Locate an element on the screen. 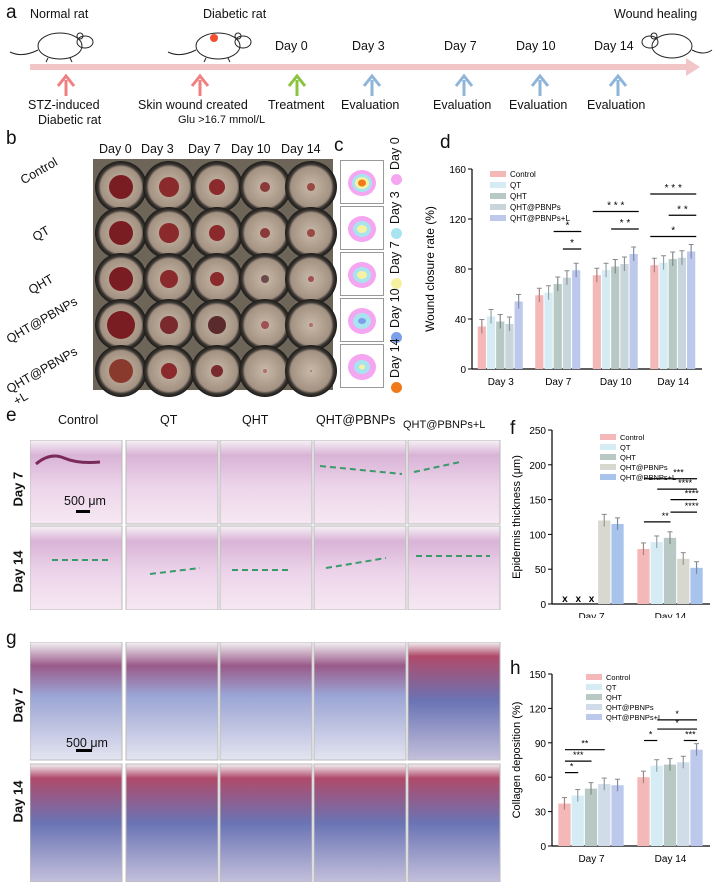  e-col-qt: QT is located at coordinates (169, 420).